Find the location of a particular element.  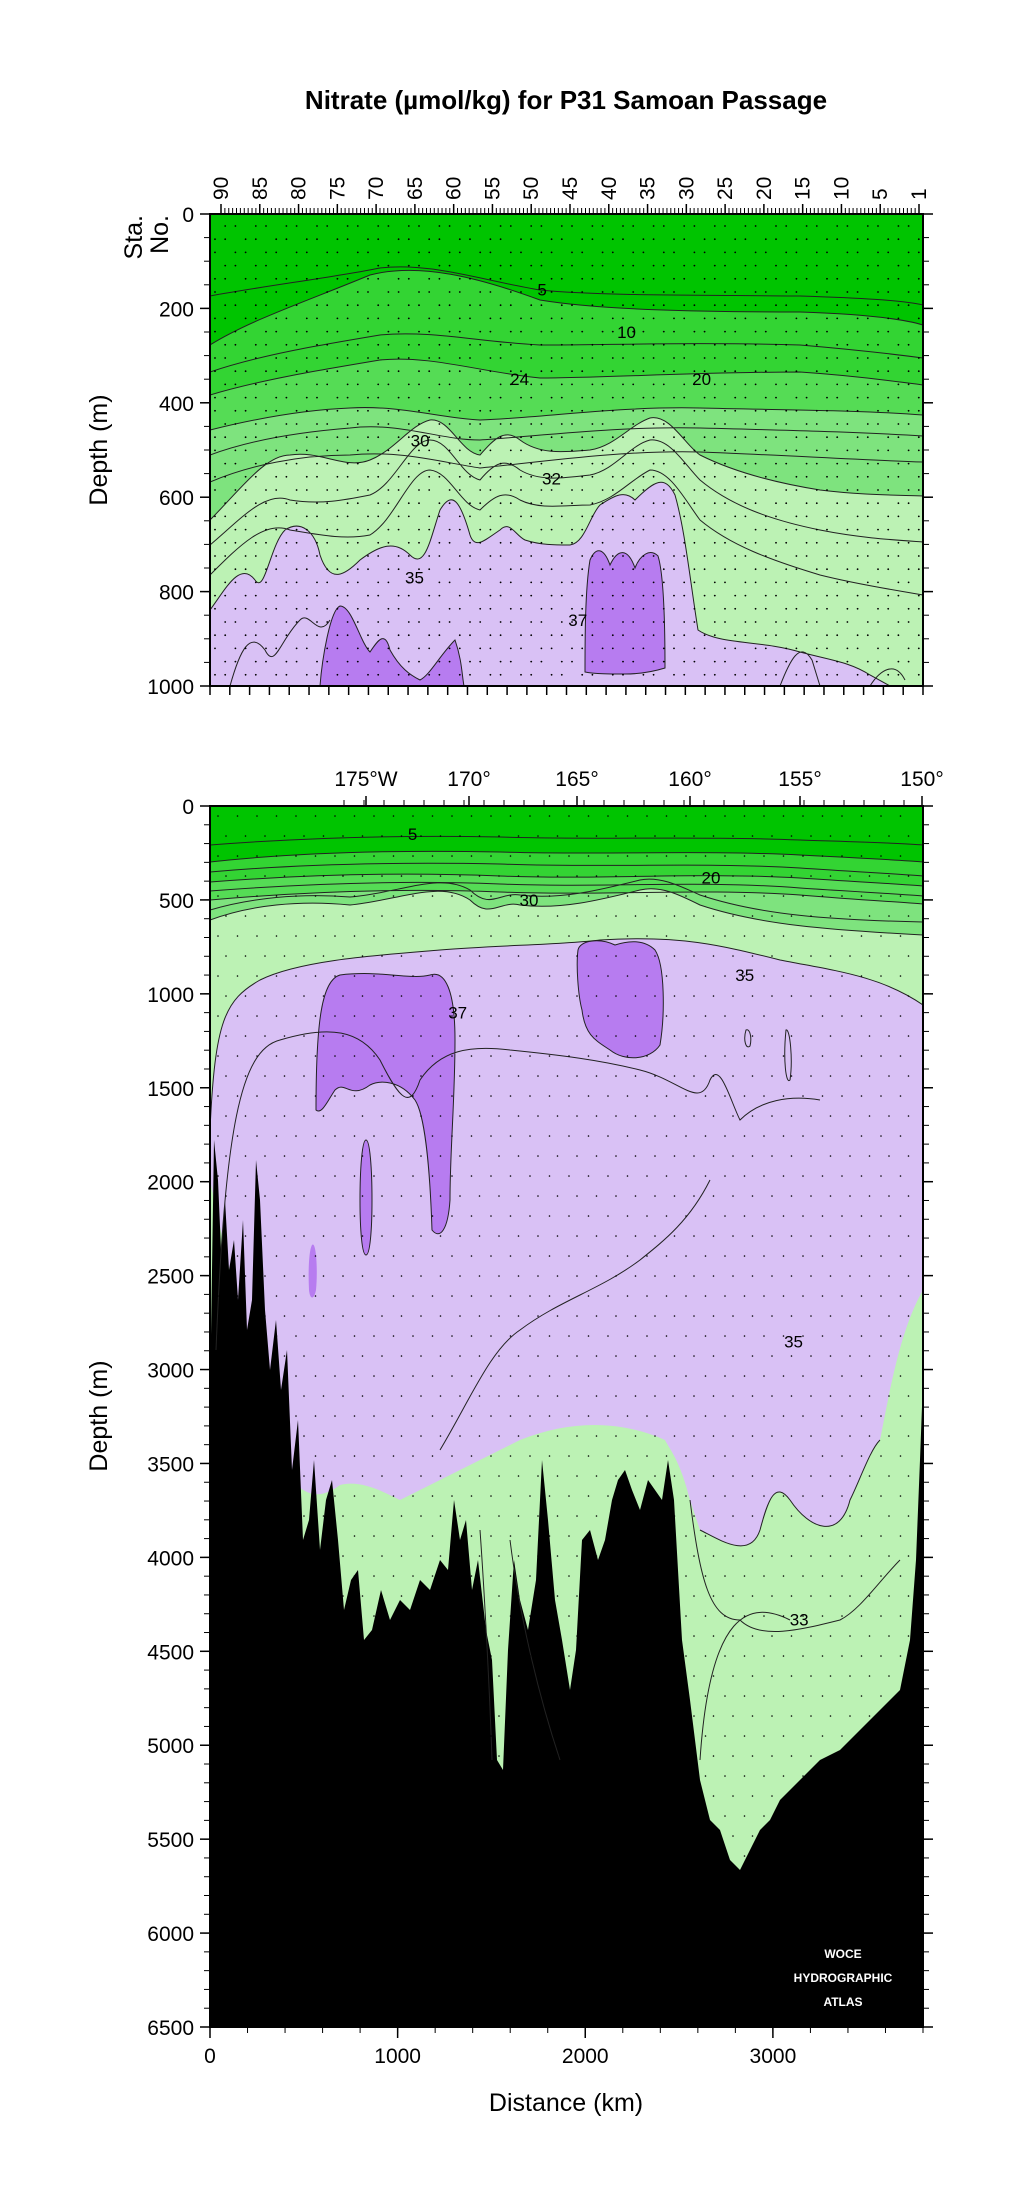

contour-label: 20 is located at coordinates (701, 379).